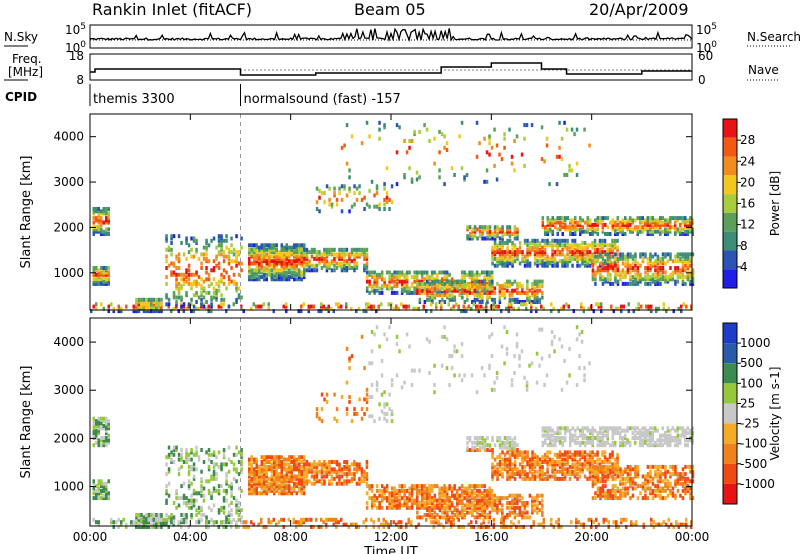 This screenshot has height=554, width=800. What do you see at coordinates (747, 182) in the screenshot?
I see `colorbar-0-tick-label-4: 20` at bounding box center [747, 182].